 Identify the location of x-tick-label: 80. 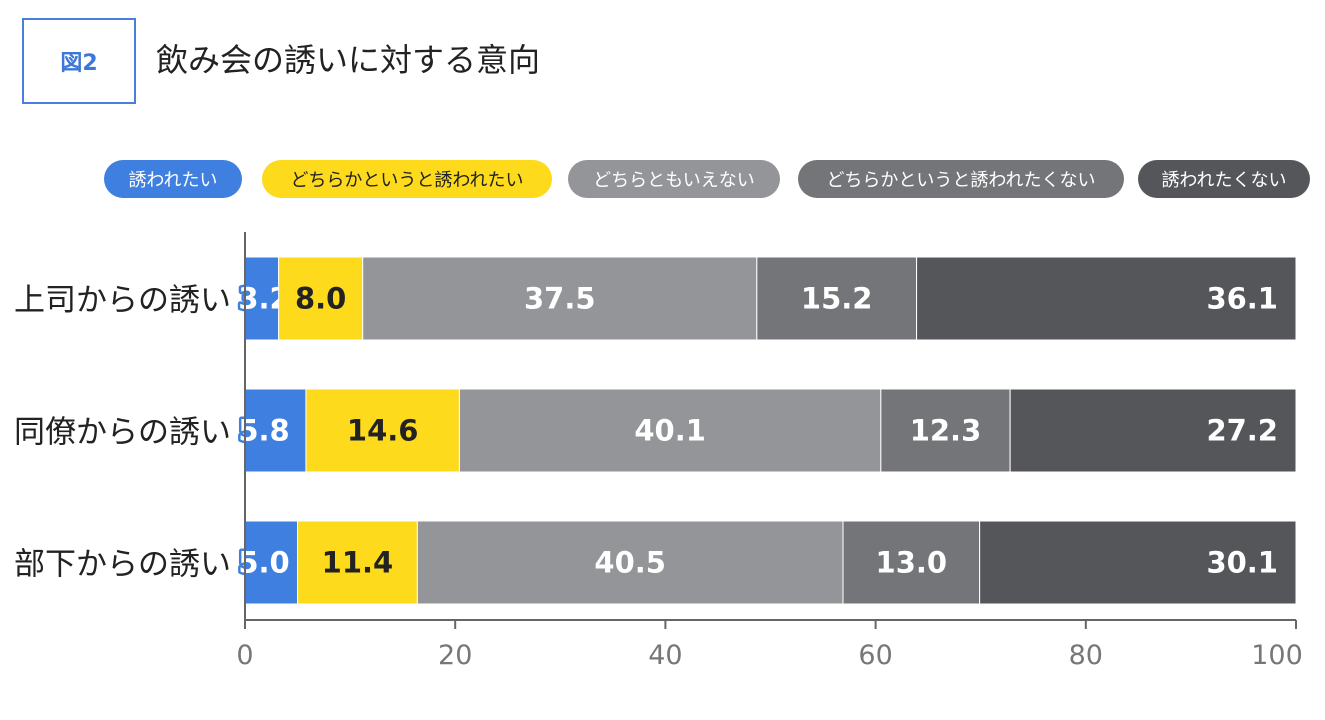
(1086, 655).